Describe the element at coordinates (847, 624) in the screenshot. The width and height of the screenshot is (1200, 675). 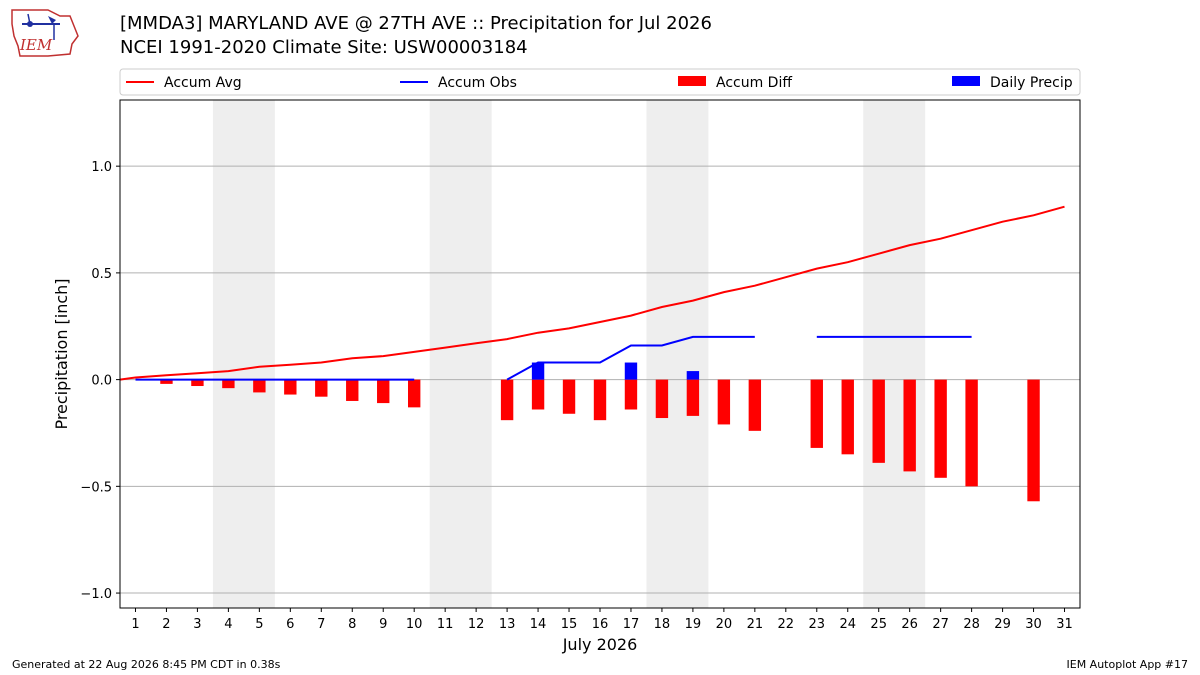
I see `x-tick-label: 24` at that location.